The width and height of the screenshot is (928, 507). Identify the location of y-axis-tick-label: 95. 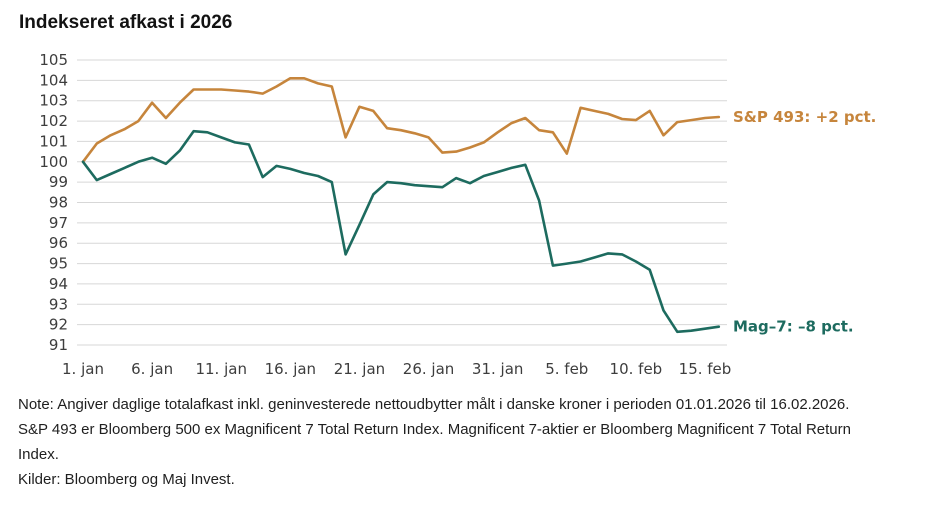
(58, 264).